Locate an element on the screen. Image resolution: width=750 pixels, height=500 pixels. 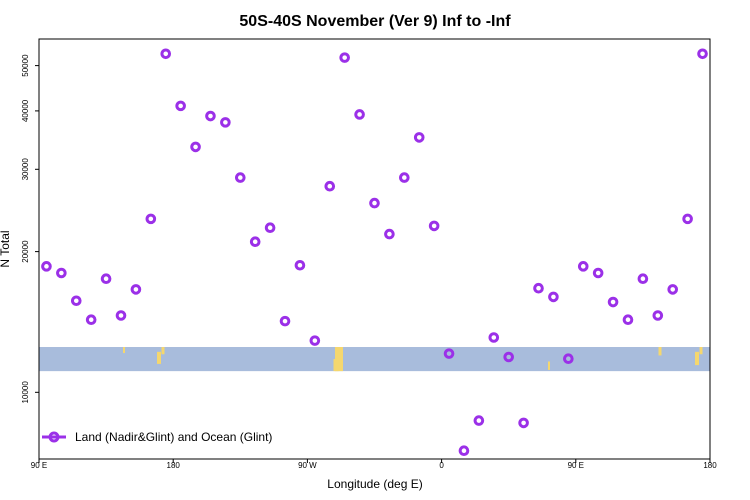
y-tick-label: 30000 is located at coordinates (25, 169).